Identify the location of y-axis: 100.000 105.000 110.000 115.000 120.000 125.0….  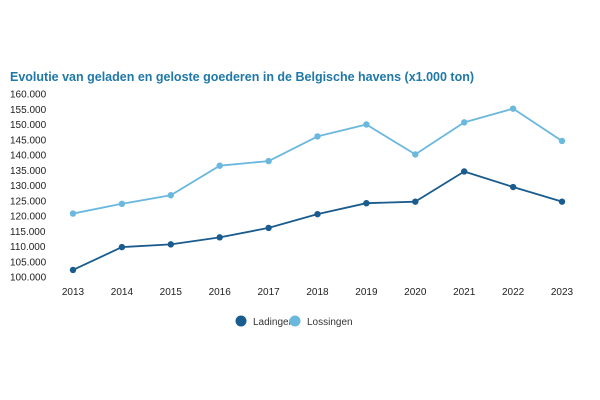
(28, 187).